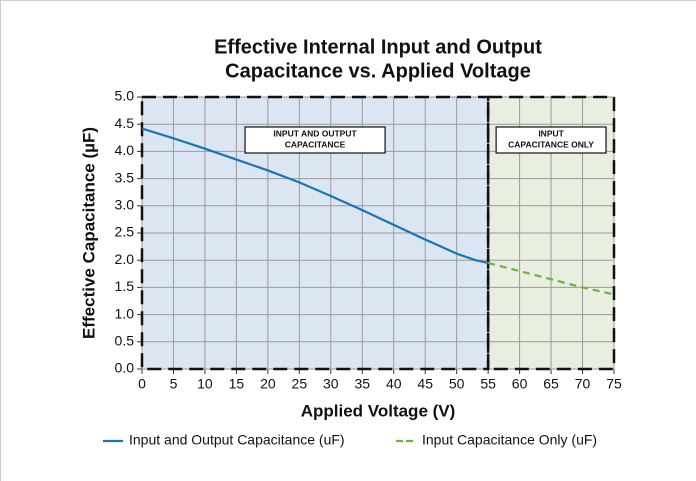  I want to click on x-tick-label: 60, so click(520, 384).